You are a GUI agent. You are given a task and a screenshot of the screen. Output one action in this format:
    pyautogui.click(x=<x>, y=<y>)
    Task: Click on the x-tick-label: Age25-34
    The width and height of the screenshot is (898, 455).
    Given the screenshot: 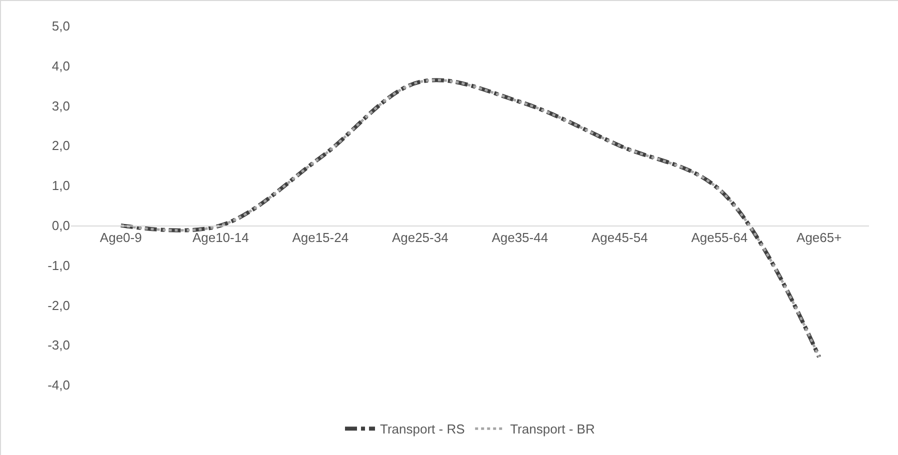 What is the action you would take?
    pyautogui.click(x=420, y=238)
    